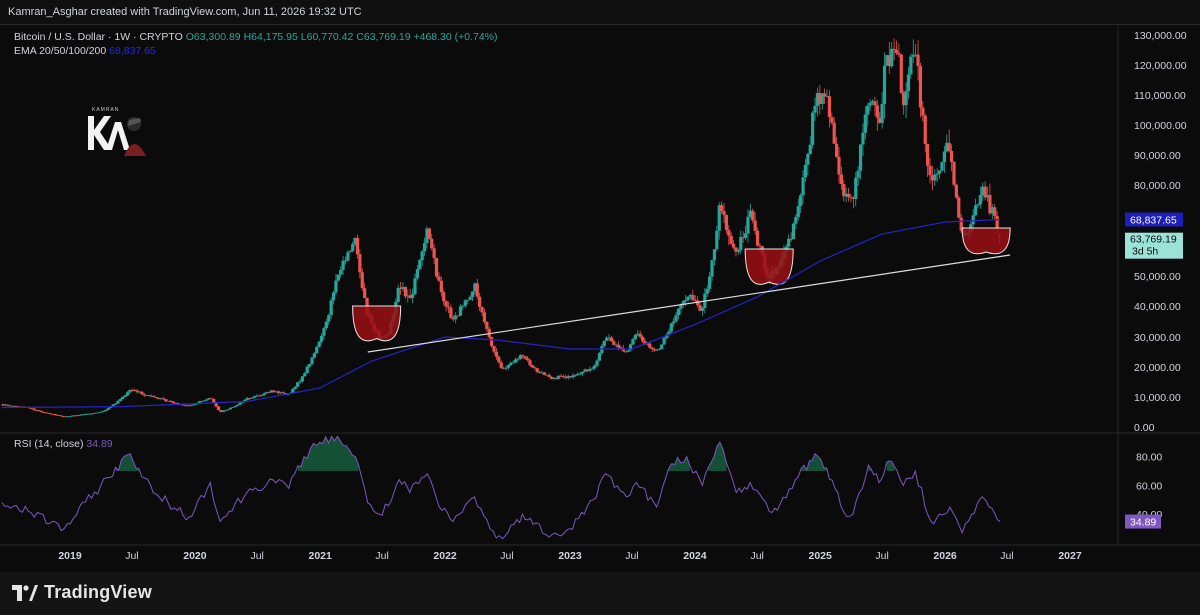 The width and height of the screenshot is (1200, 615). What do you see at coordinates (445, 556) in the screenshot?
I see `time-tick-label: 2022` at bounding box center [445, 556].